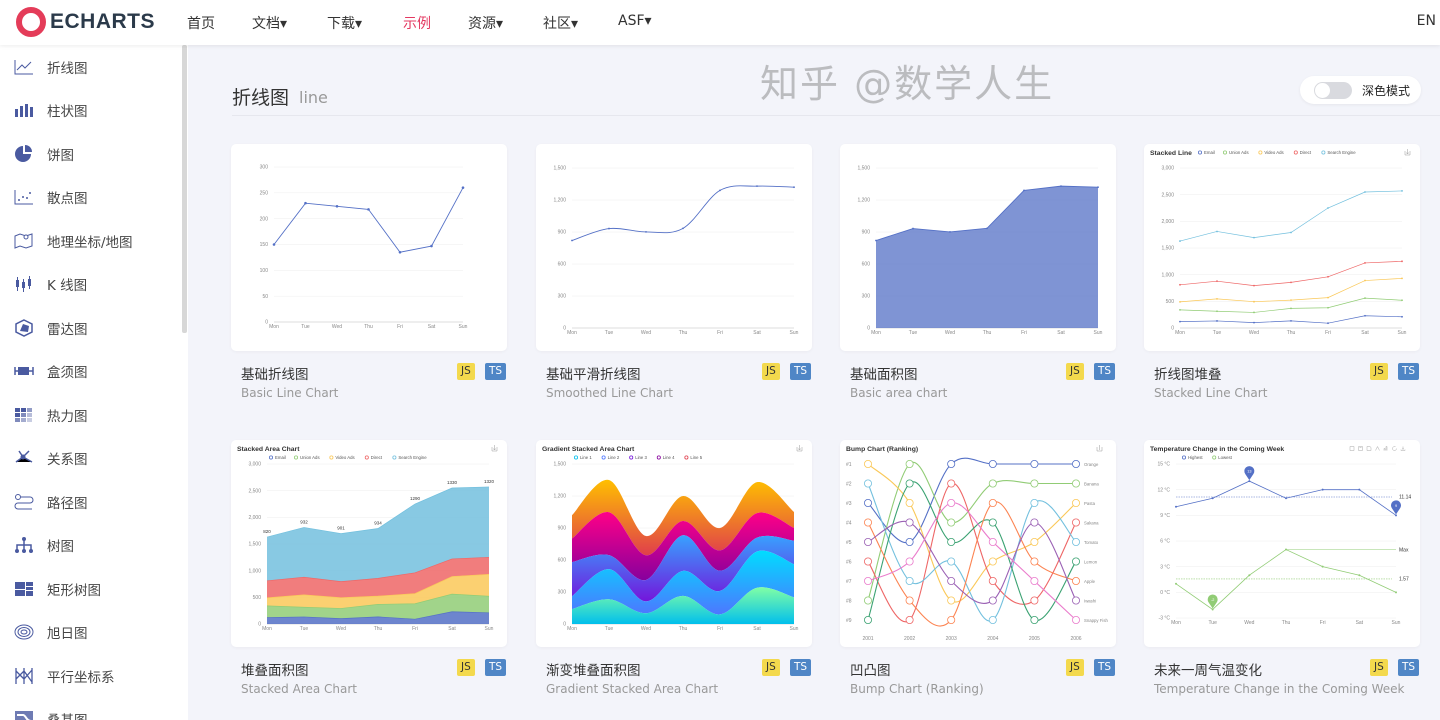  Describe the element at coordinates (344, 457) in the screenshot. I see `legend-label: Video Ads` at that location.